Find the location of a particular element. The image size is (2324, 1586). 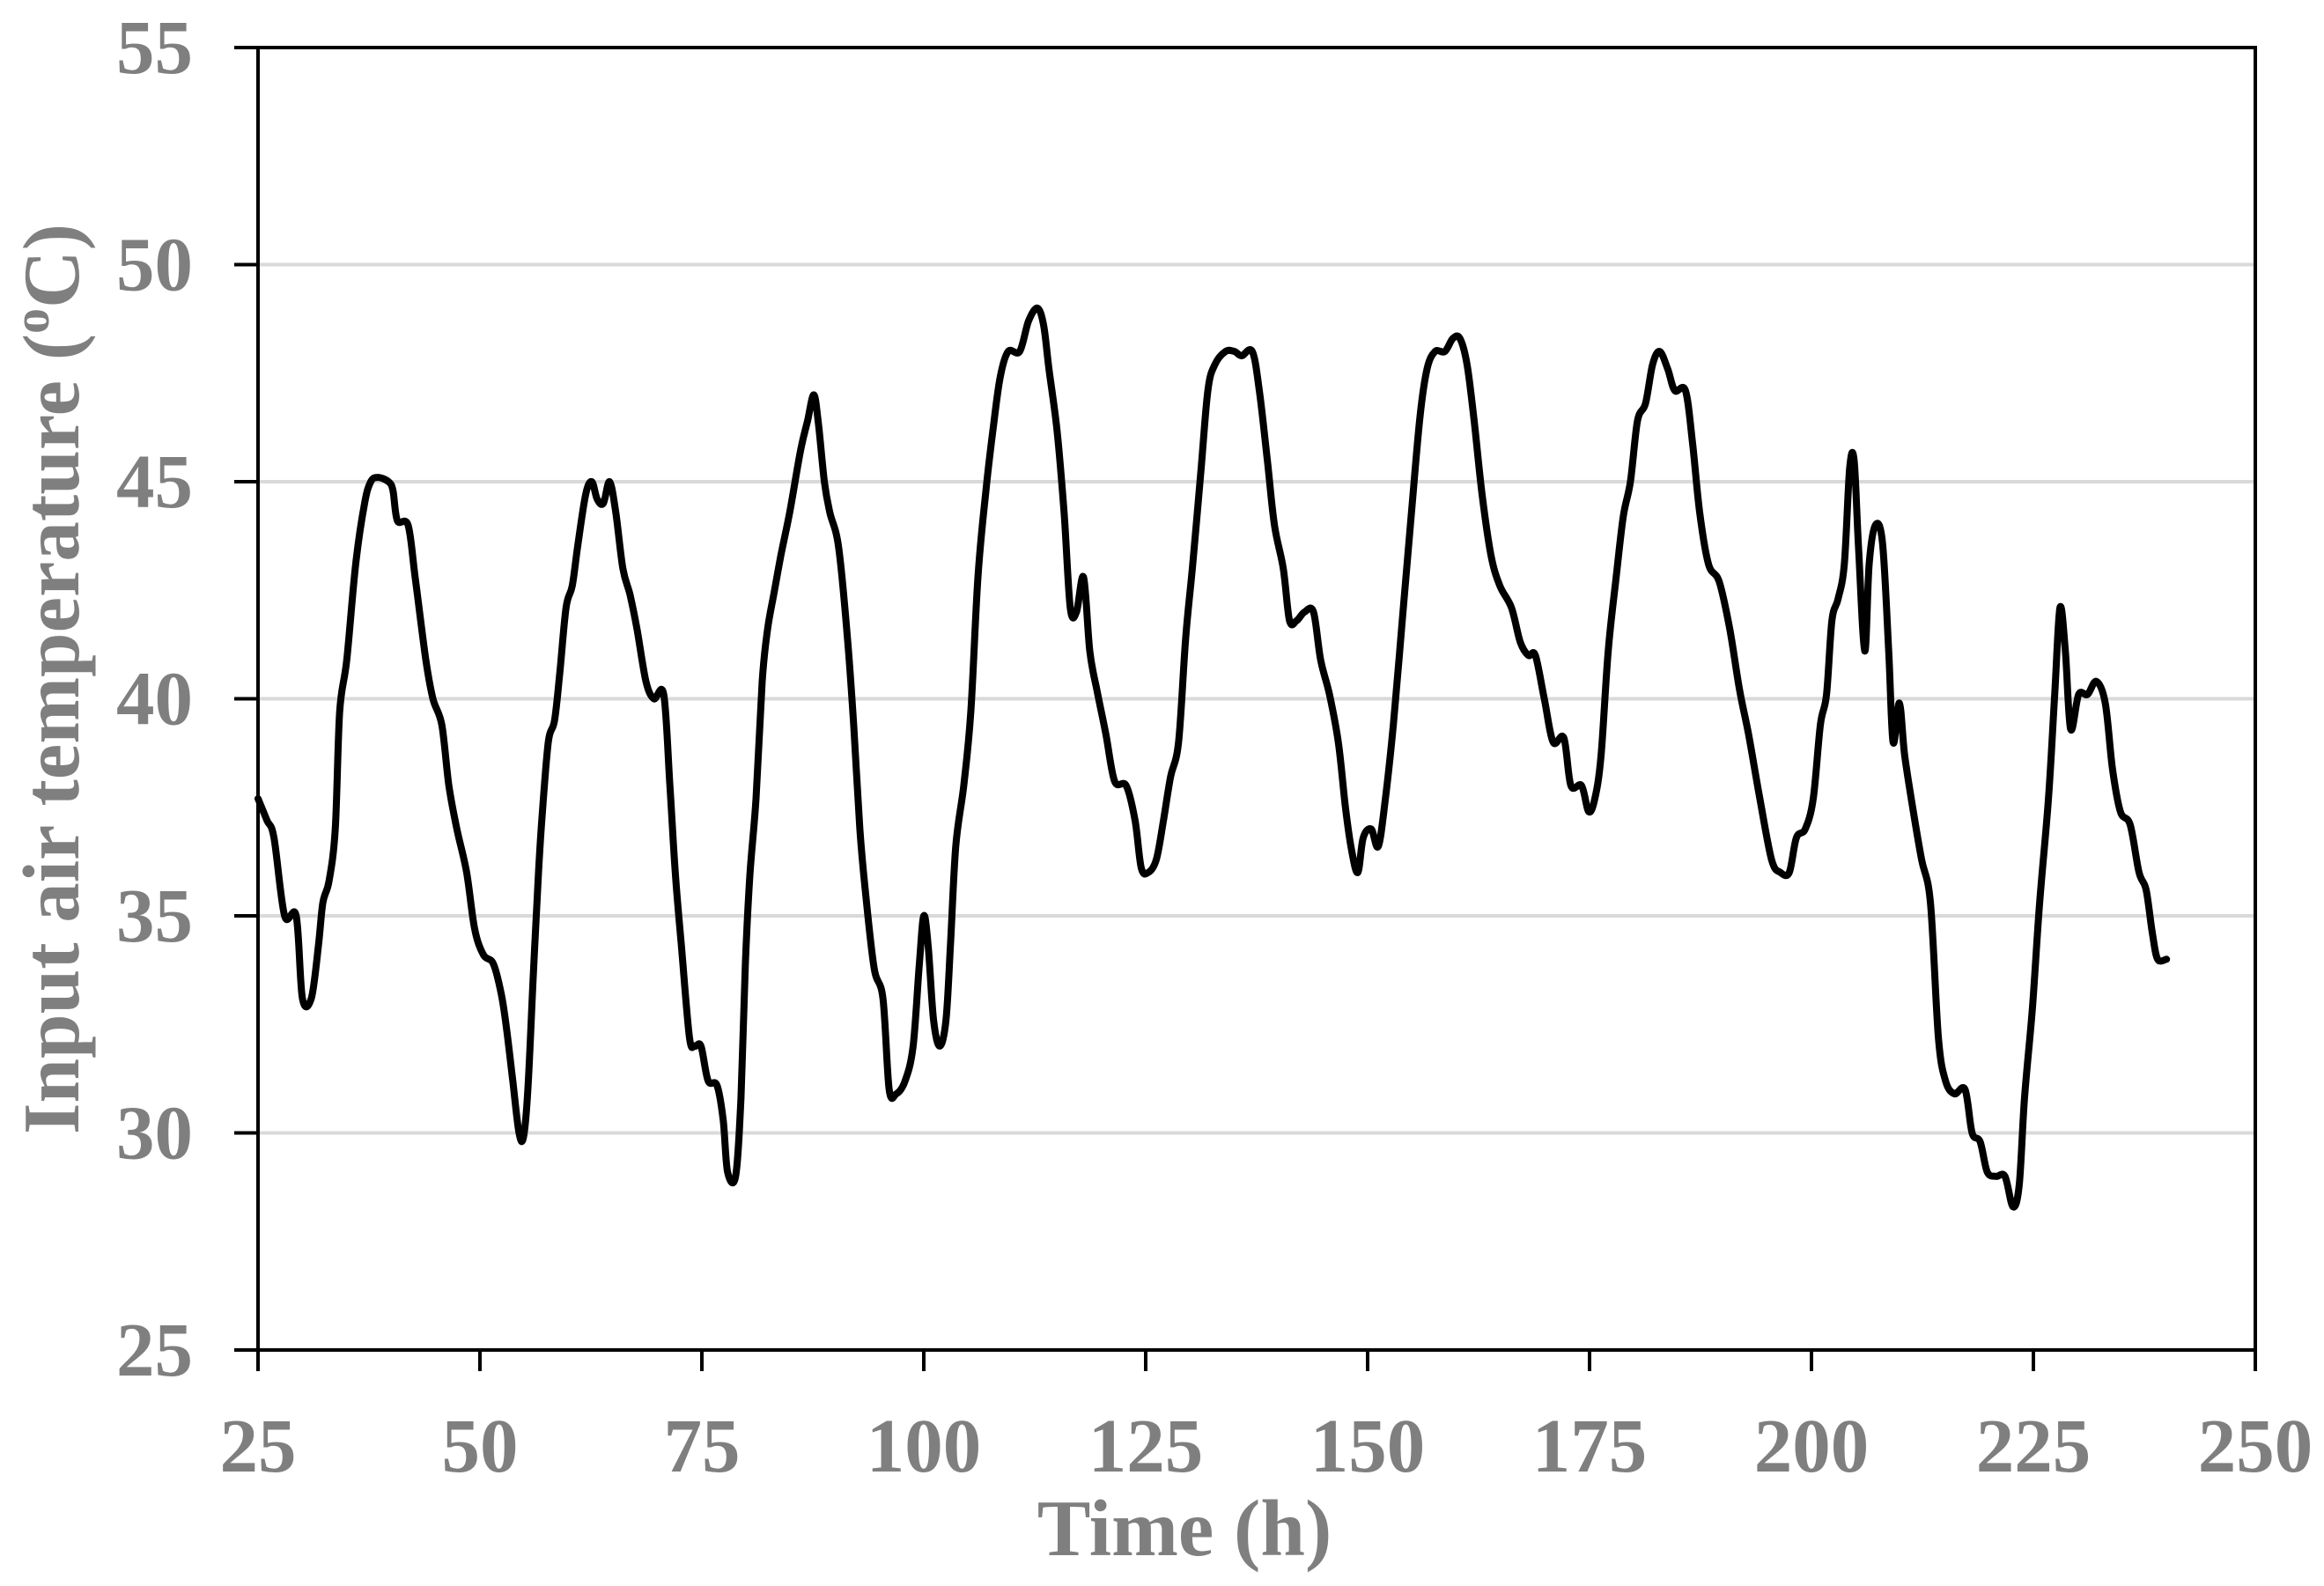

y-tick-label: 25 is located at coordinates (154, 1349).